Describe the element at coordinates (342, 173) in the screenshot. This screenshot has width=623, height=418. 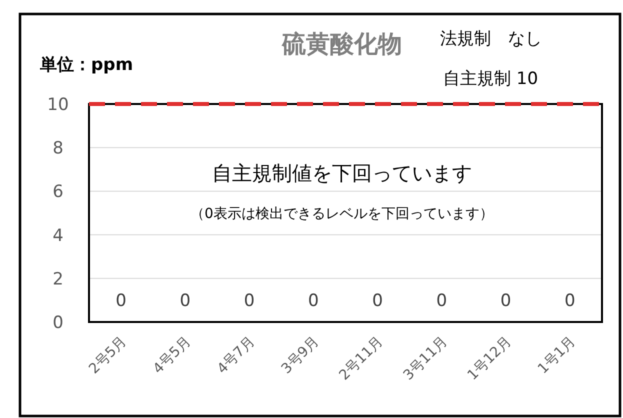
I see `annotation: 自主規制値を下回っています` at that location.